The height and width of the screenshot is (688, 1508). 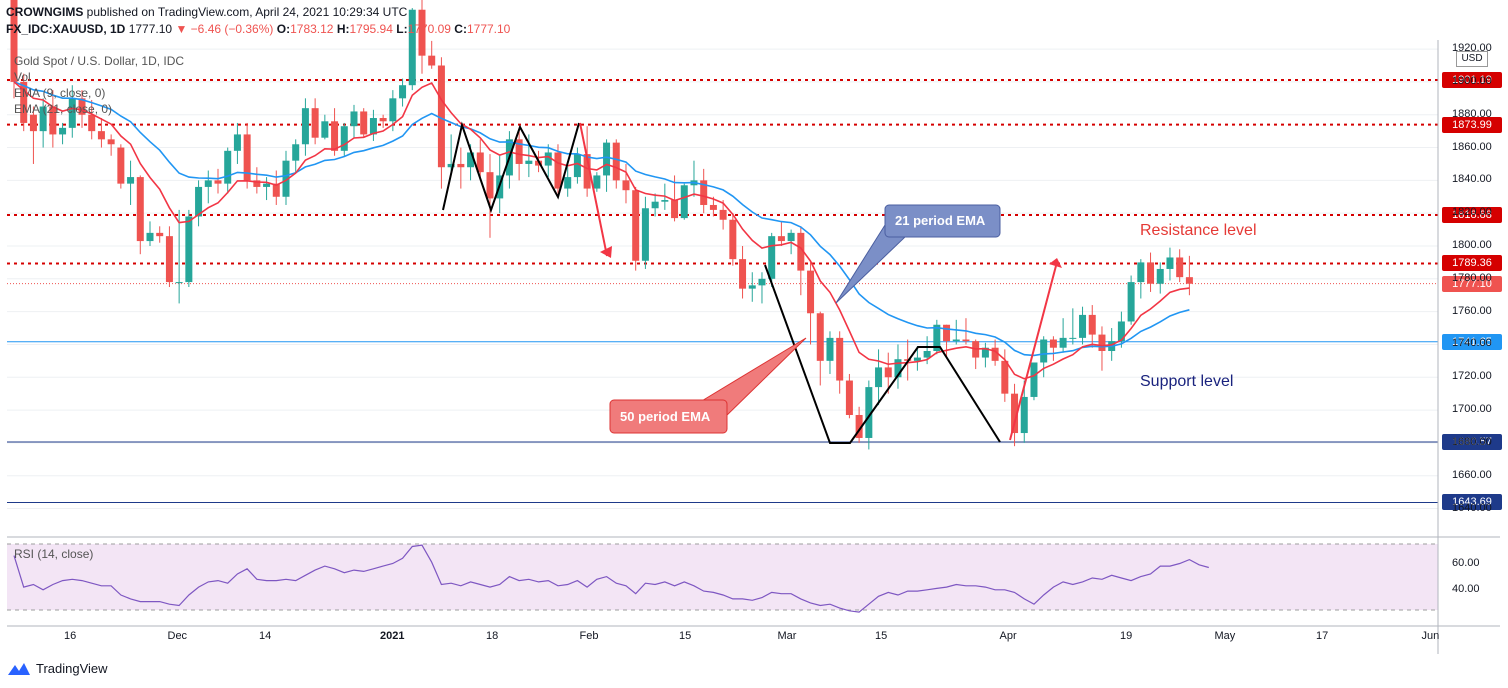 I want to click on price-tick-label: 1720.00, so click(x=1472, y=376).